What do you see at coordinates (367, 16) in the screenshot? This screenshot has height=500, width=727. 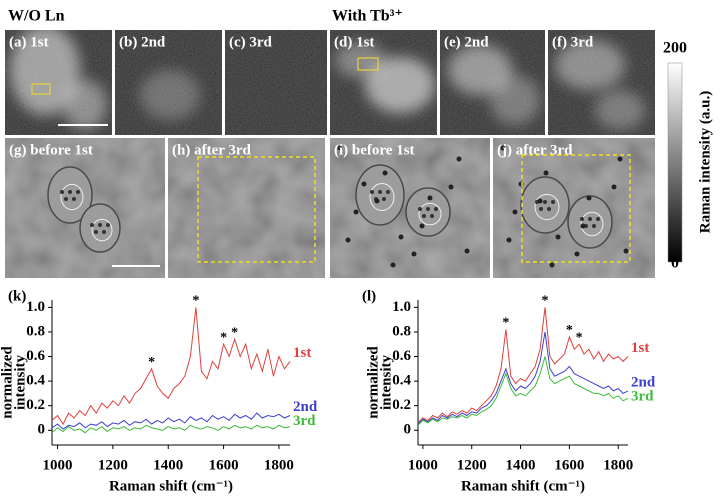 I see `header: With Tb³⁺` at bounding box center [367, 16].